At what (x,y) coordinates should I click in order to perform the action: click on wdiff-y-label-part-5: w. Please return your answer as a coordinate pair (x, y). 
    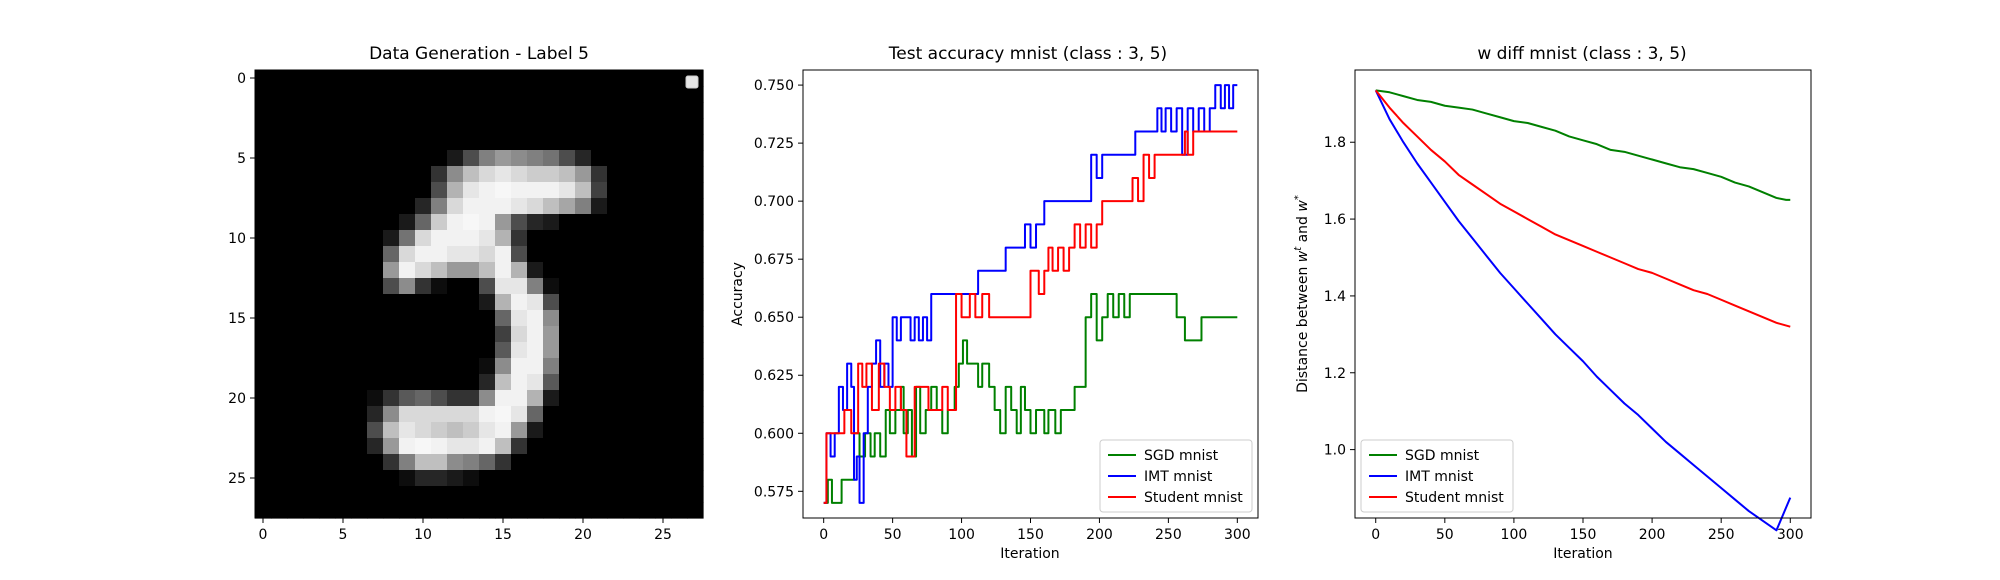
    Looking at the image, I should click on (1303, 206).